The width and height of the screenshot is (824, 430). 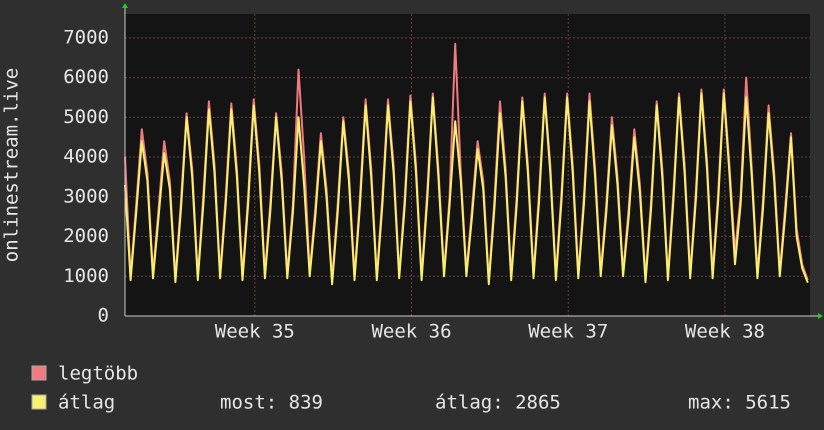 What do you see at coordinates (271, 403) in the screenshot?
I see `summary-stat: most: 839` at bounding box center [271, 403].